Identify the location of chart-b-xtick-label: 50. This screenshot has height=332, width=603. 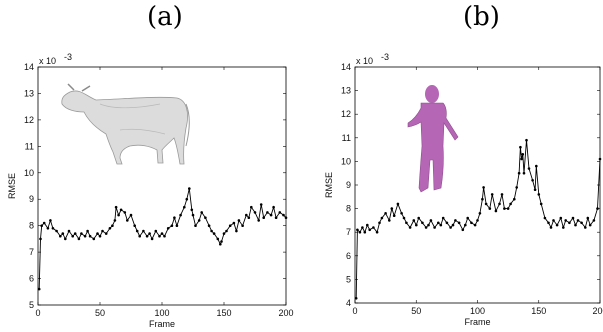
(416, 311).